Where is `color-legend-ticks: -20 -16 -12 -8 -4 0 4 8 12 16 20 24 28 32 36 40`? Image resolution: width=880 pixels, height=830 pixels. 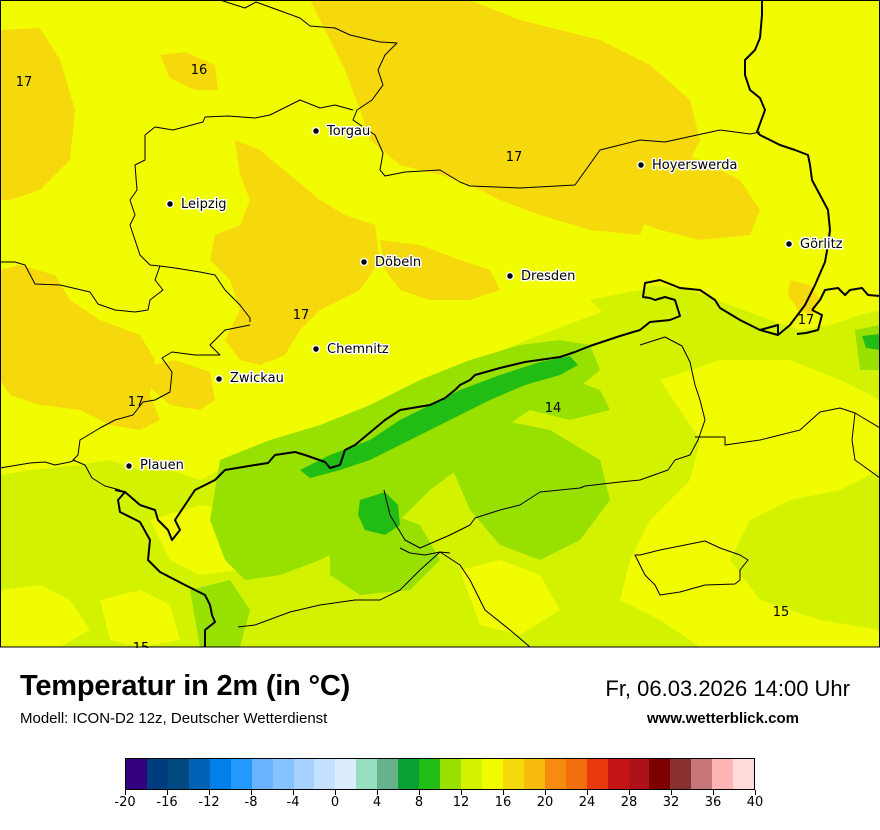
color-legend-ticks: -20 -16 -12 -8 -4 0 4 8 12 16 20 24 28 32 36 40 is located at coordinates (438, 805).